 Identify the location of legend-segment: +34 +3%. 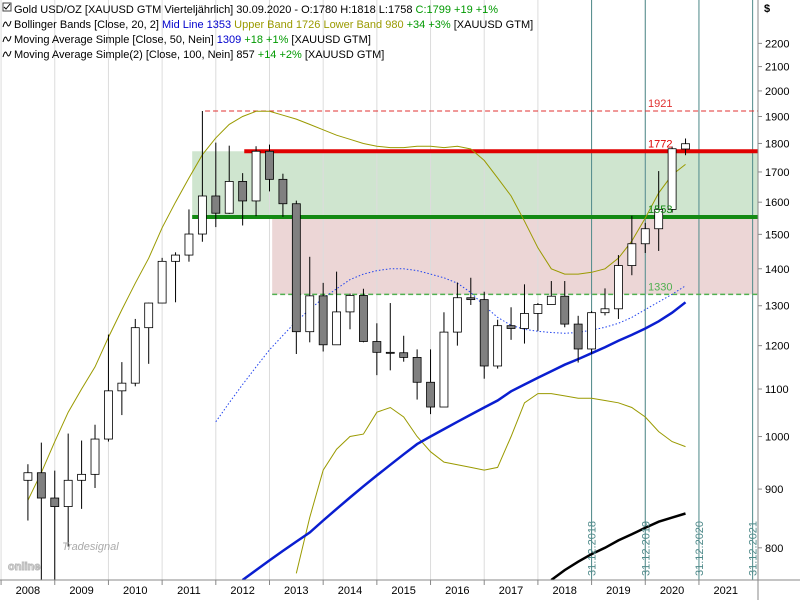
(430, 25).